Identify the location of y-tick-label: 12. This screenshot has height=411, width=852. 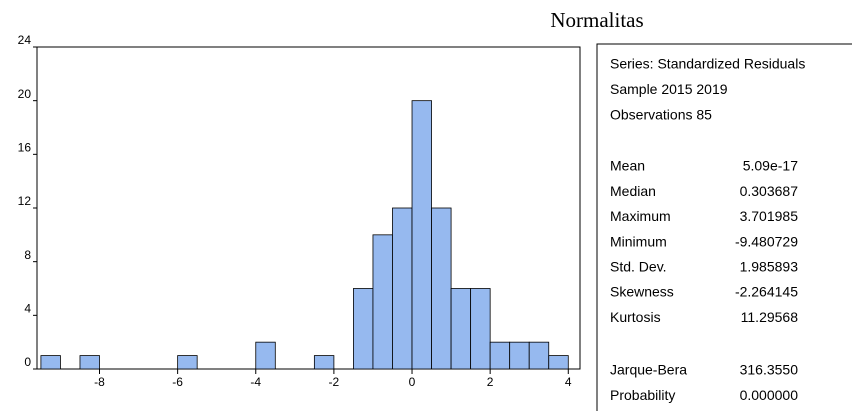
(25, 201).